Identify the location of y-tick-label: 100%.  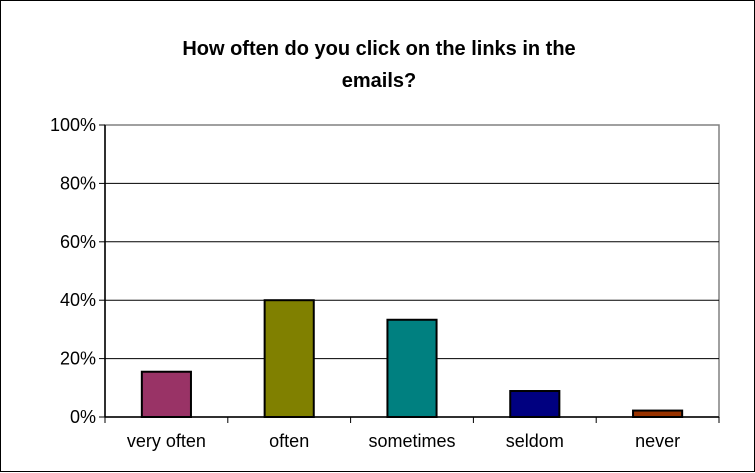
(73, 125).